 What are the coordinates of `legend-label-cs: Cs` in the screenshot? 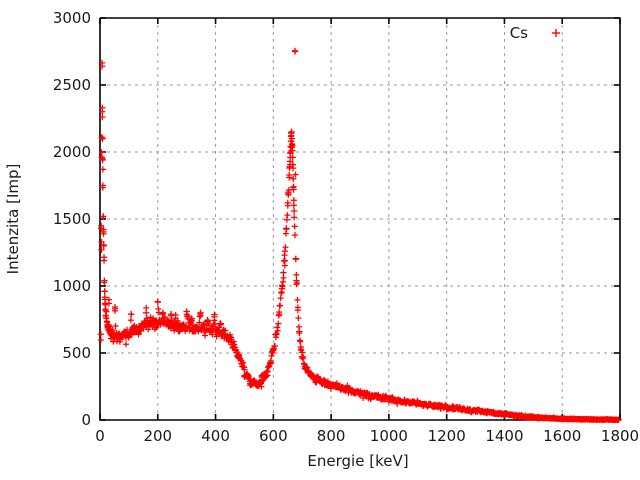 It's located at (519, 33).